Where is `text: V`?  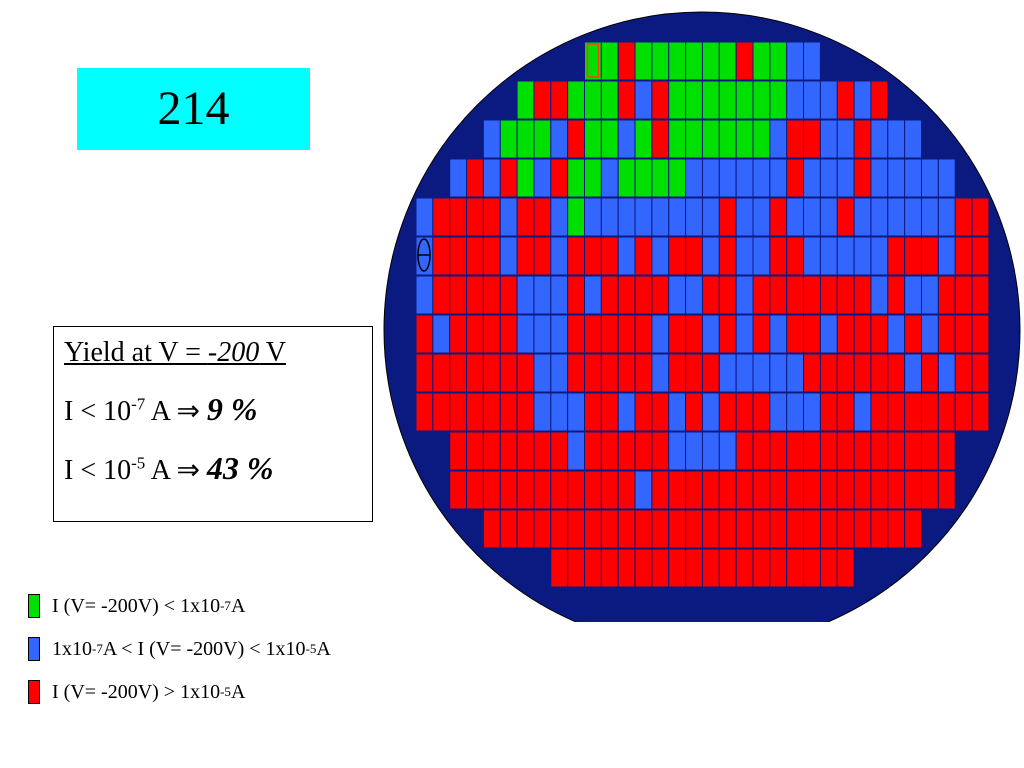 text: V is located at coordinates (272, 352).